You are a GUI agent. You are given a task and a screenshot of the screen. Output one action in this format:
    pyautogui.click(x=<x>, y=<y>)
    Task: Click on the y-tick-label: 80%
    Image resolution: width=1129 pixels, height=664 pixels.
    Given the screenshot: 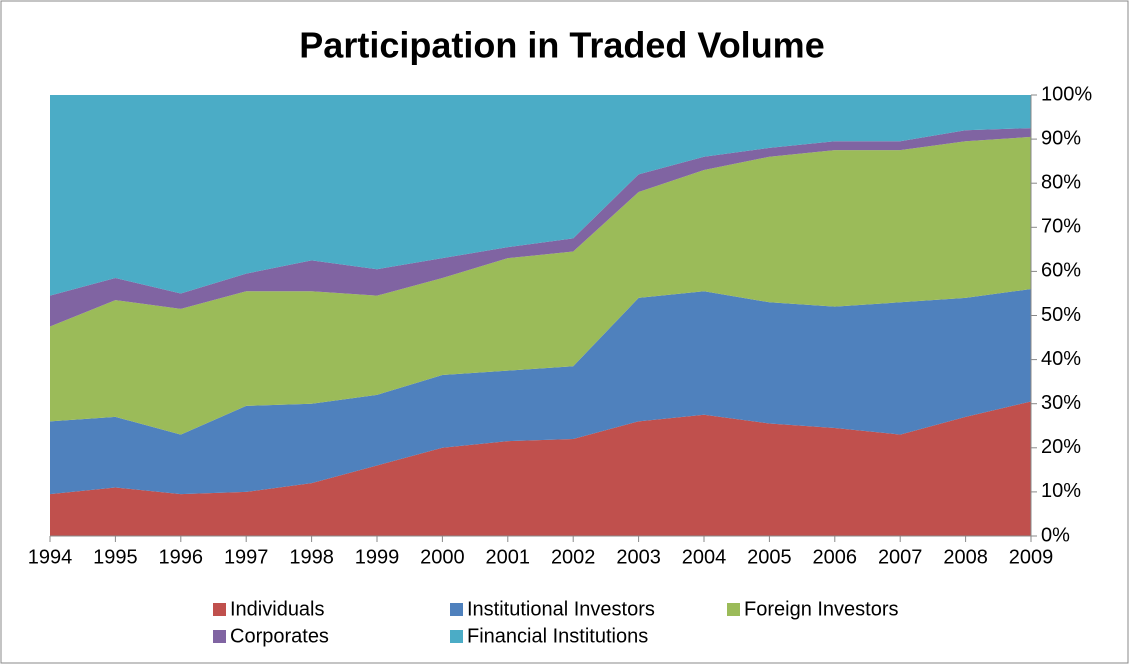 What is the action you would take?
    pyautogui.click(x=1061, y=182)
    